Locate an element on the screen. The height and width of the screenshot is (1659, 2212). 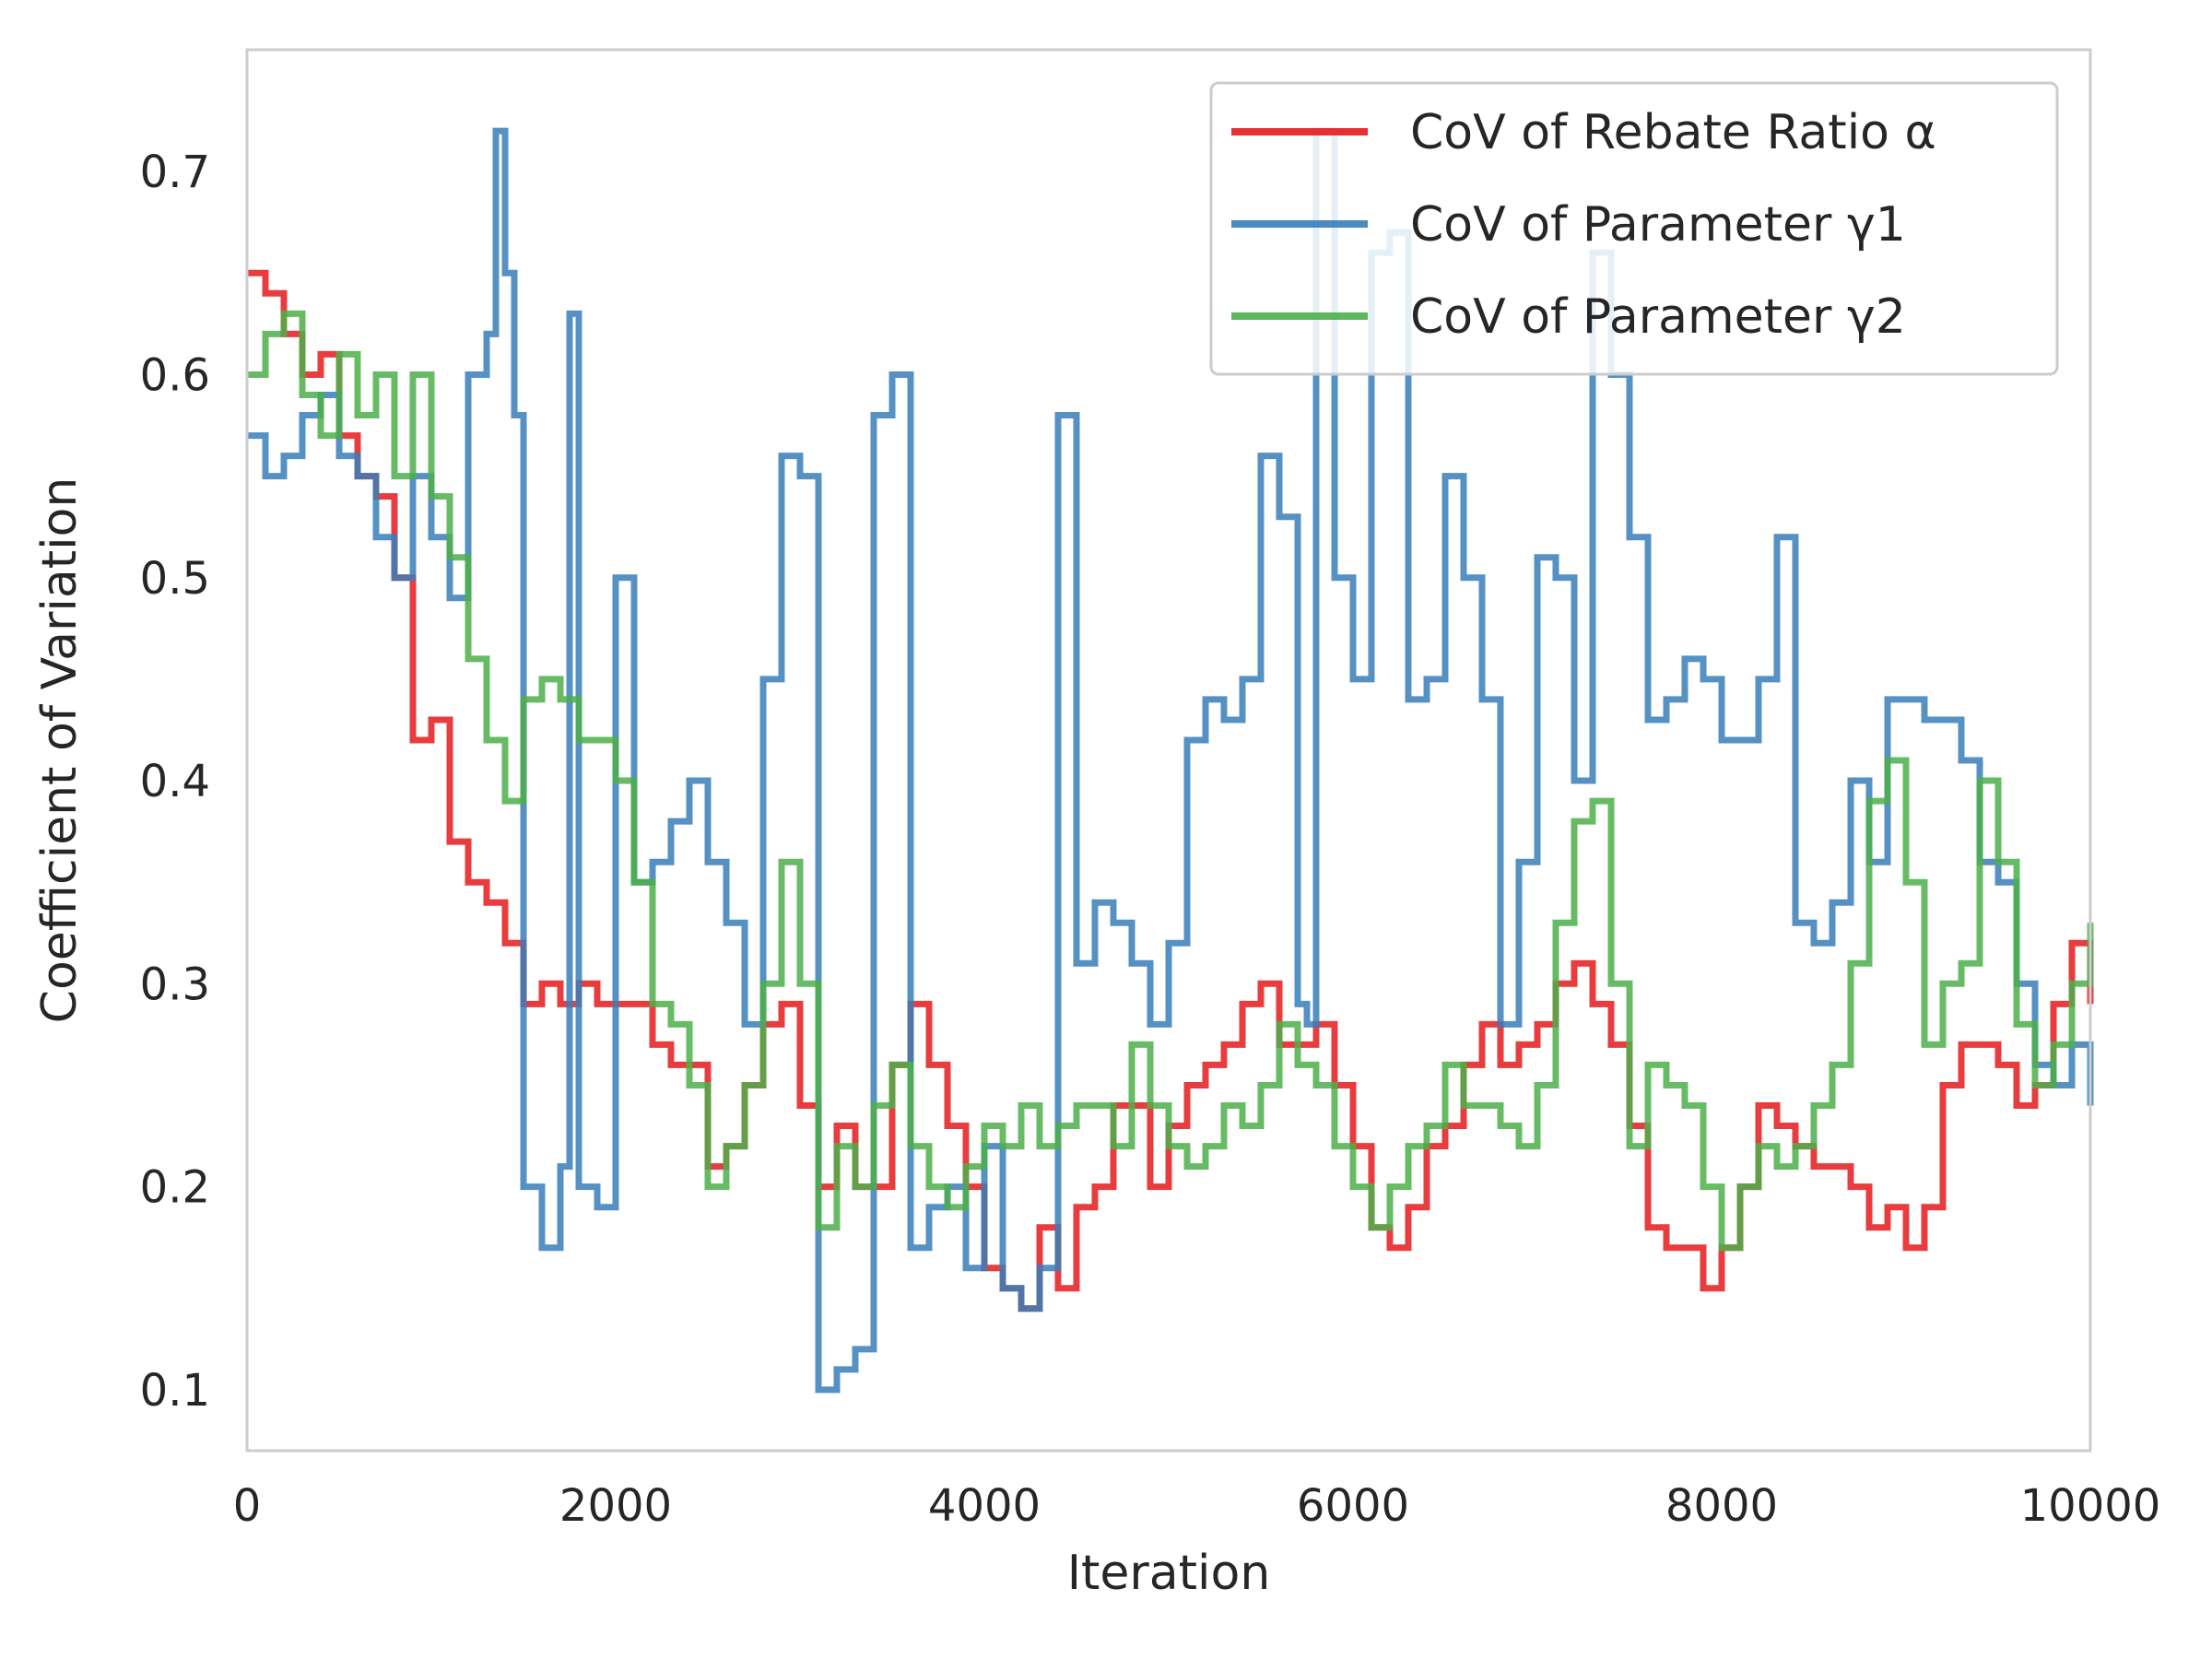
y-tick-label: 0.2 is located at coordinates (175, 1188).